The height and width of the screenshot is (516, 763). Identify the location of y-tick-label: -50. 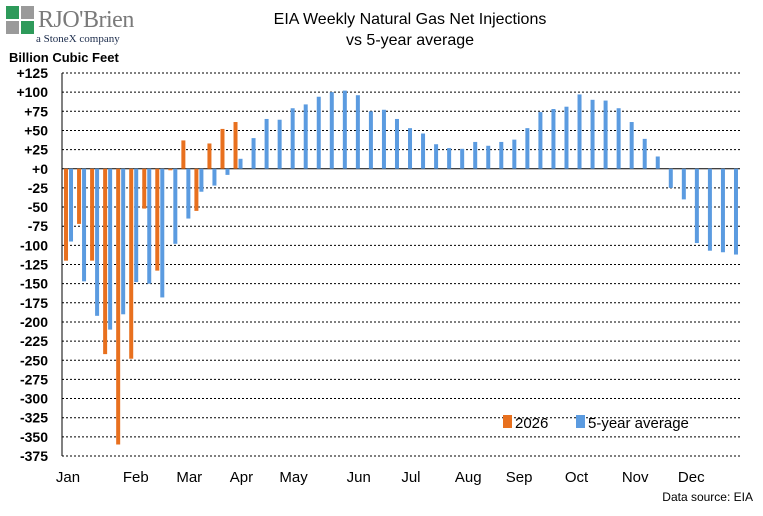
(38, 207).